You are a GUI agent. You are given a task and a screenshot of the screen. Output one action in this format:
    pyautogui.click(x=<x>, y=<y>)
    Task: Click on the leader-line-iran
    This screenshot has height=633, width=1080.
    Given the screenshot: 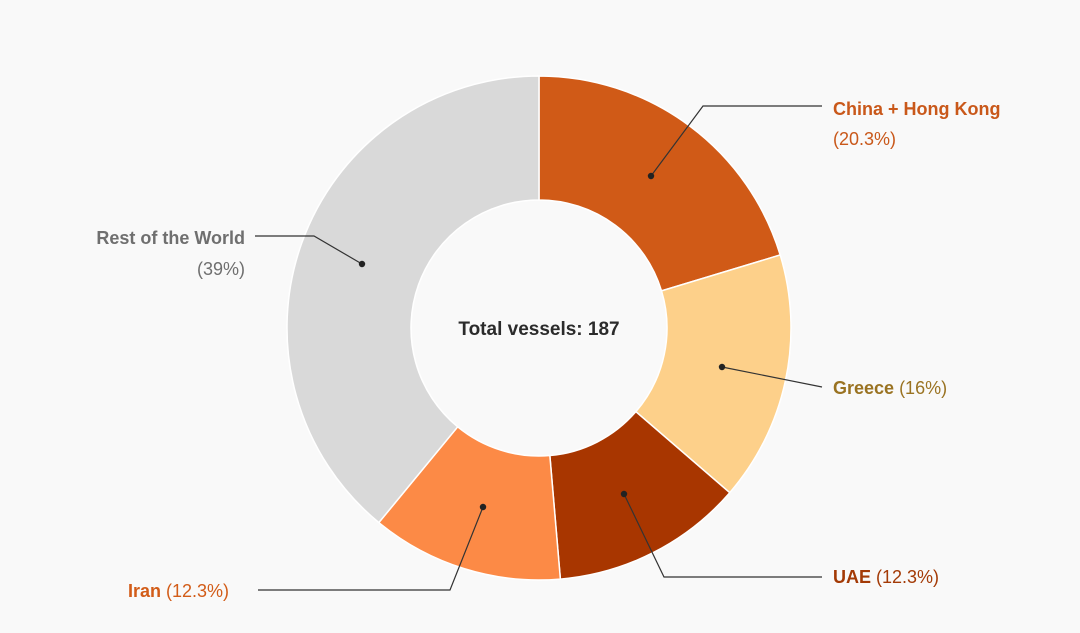 What is the action you would take?
    pyautogui.click(x=371, y=548)
    